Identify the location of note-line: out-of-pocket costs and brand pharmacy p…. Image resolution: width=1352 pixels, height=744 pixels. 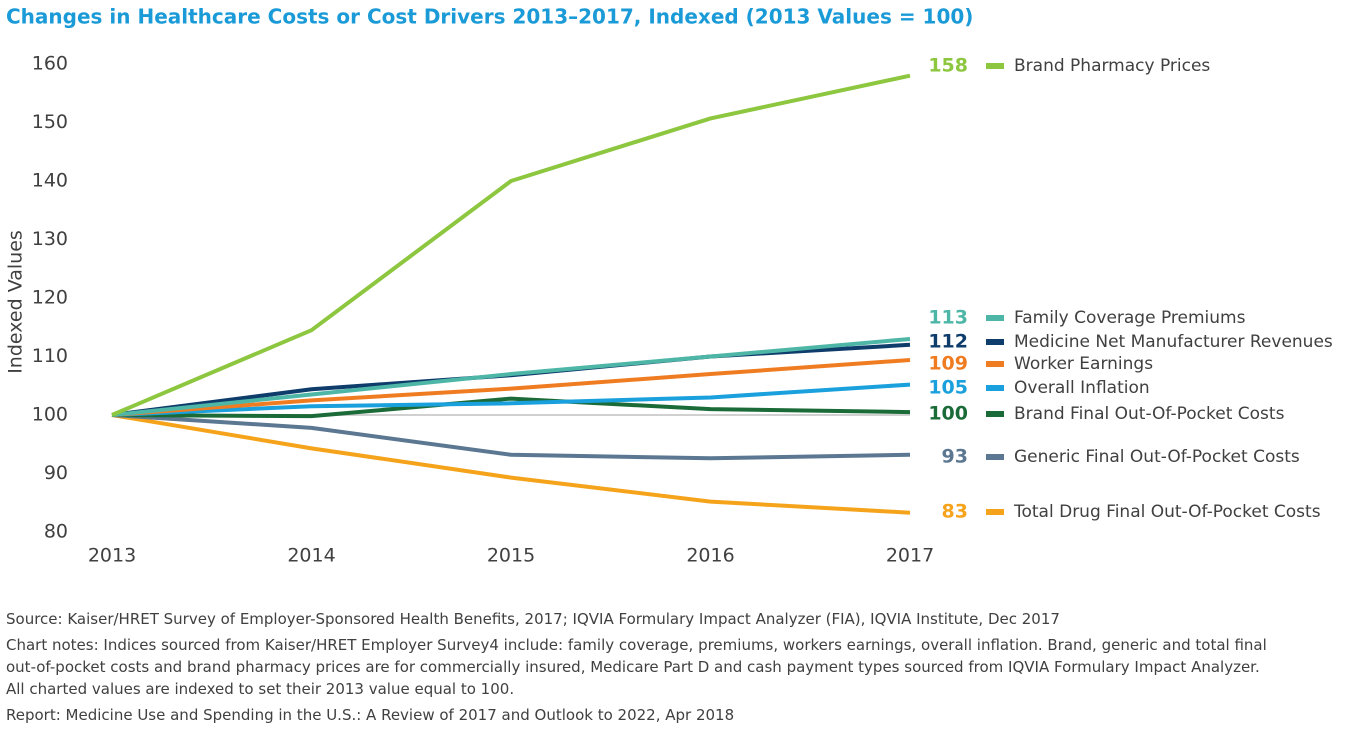
(633, 667).